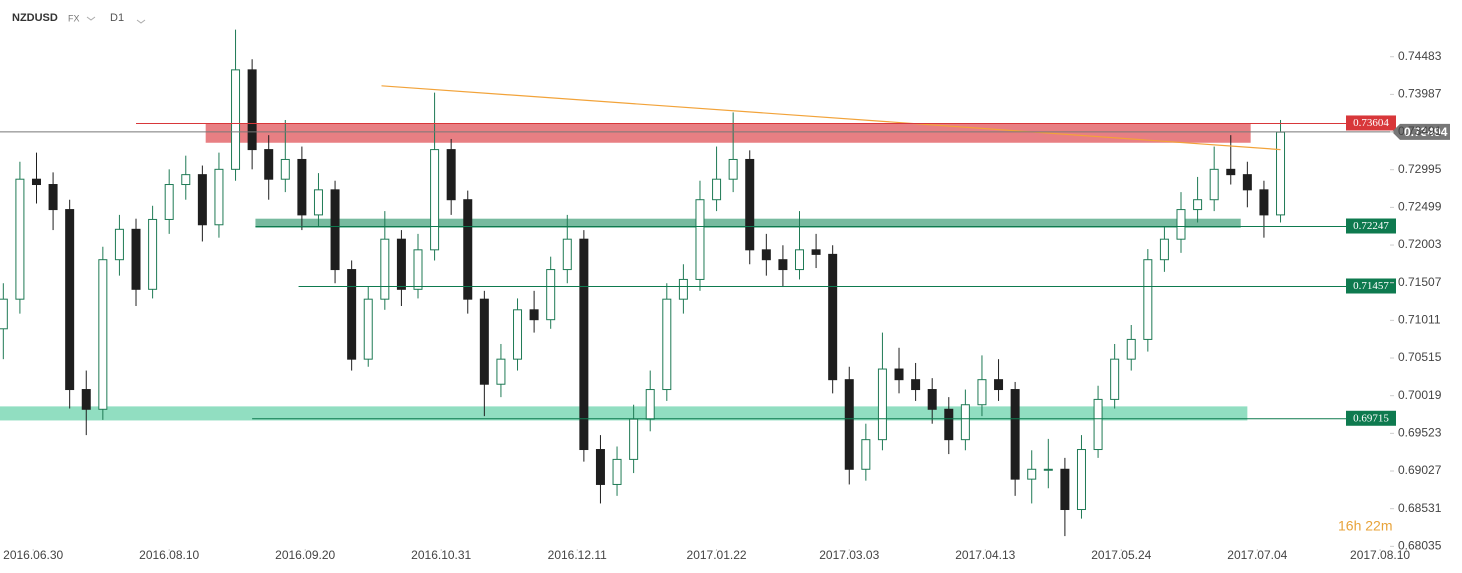 This screenshot has height=573, width=1462. I want to click on x-tick-label: 2017.07.04, so click(1257, 555).